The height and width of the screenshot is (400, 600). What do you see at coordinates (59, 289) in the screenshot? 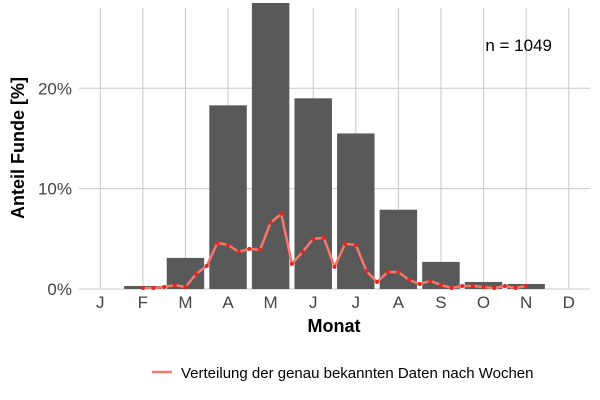
I see `y-tick-label: 0%` at bounding box center [59, 289].